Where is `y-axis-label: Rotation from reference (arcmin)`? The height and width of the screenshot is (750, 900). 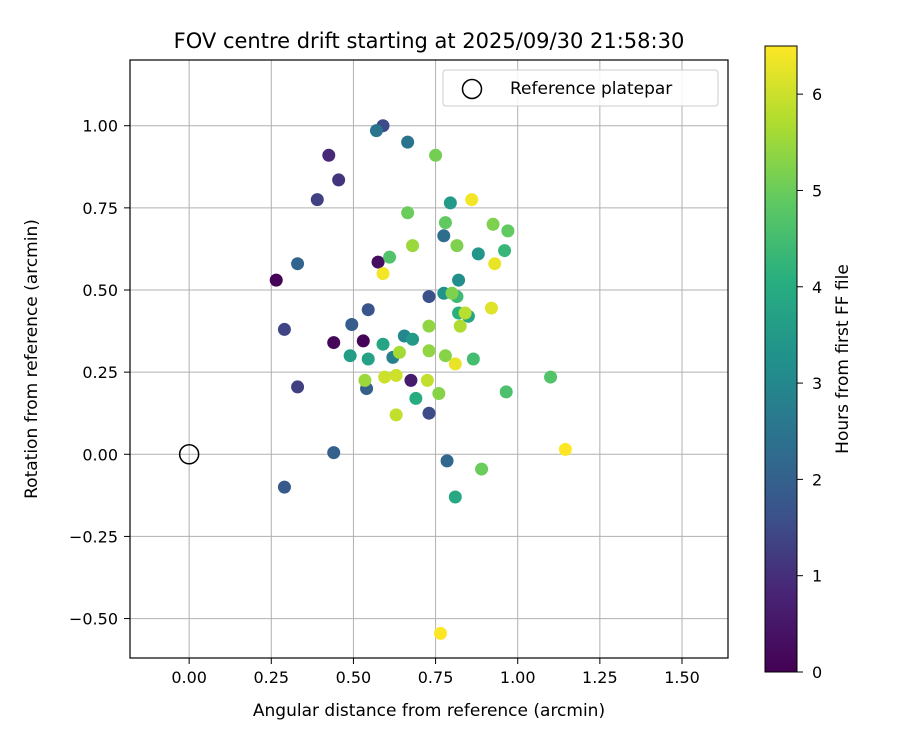 y-axis-label: Rotation from reference (arcmin) is located at coordinates (32, 359).